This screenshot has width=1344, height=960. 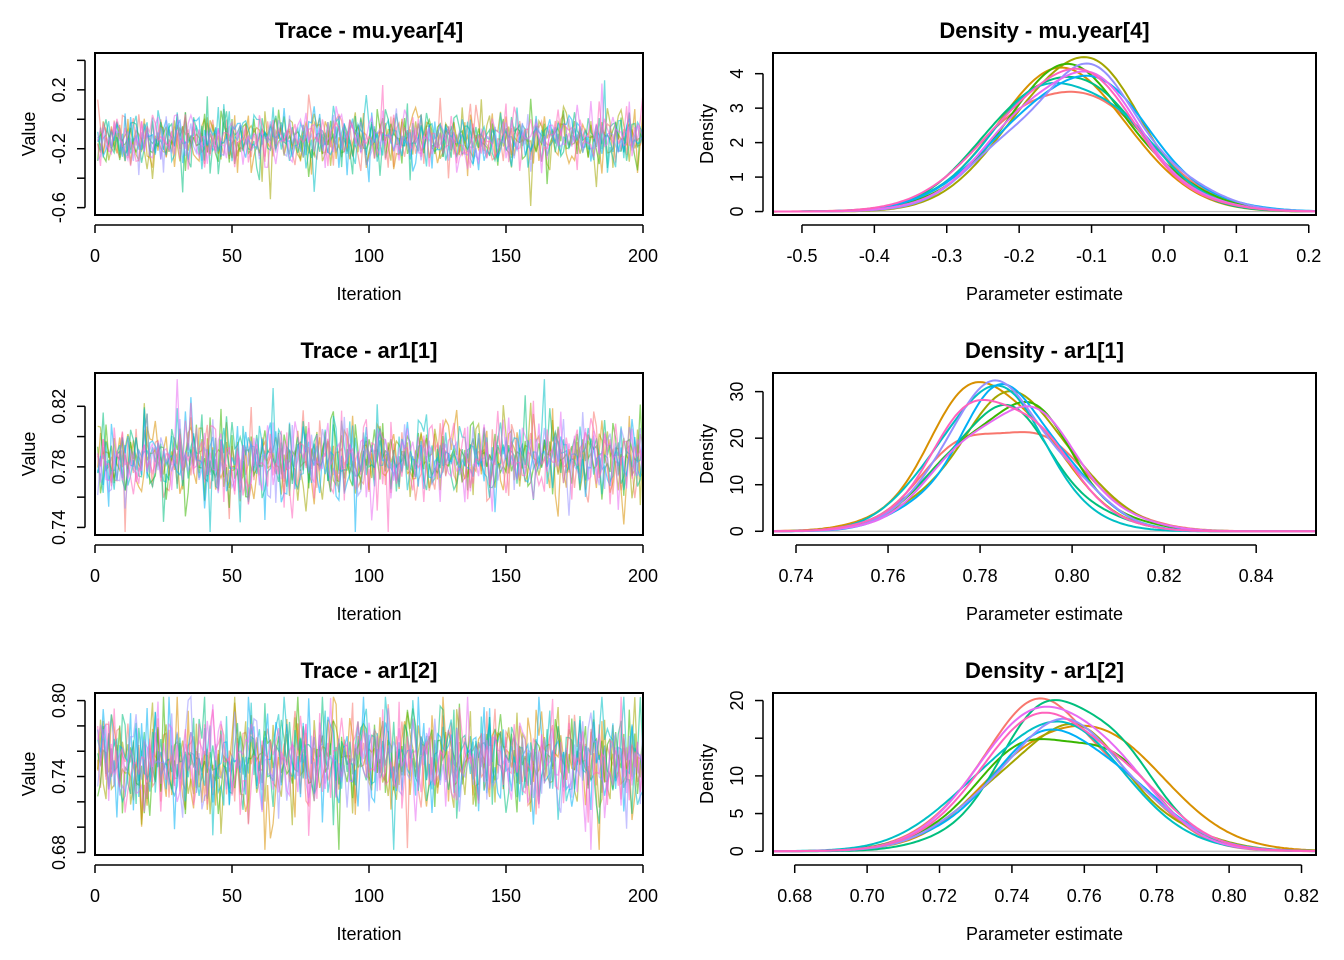 What do you see at coordinates (1156, 896) in the screenshot?
I see `x-tick-label: 0.78` at bounding box center [1156, 896].